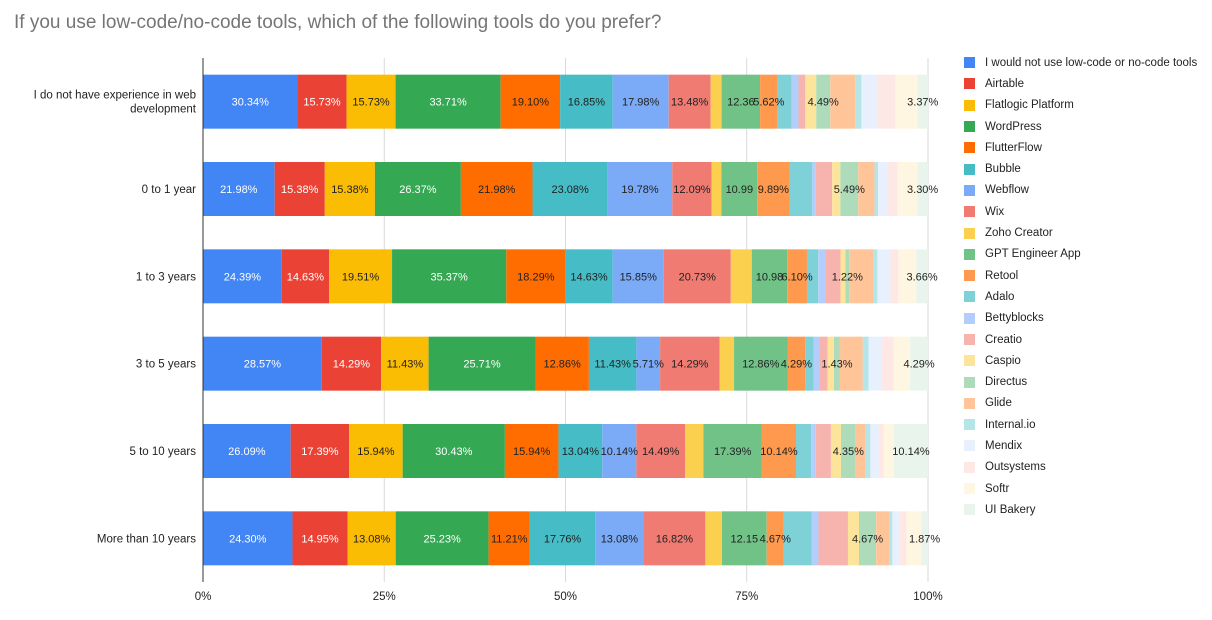 This screenshot has width=1212, height=620. Describe the element at coordinates (1015, 467) in the screenshot. I see `legend-label: Outsystems` at that location.